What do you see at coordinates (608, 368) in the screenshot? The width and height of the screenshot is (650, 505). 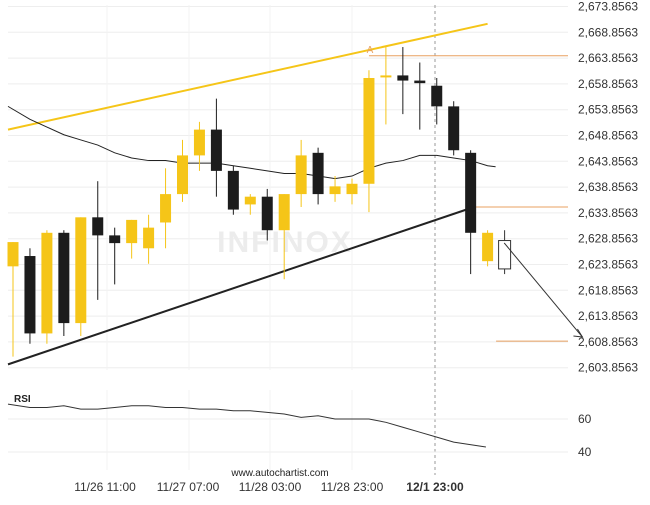 I see `y-tick-label: 2,603.8563` at bounding box center [608, 368].